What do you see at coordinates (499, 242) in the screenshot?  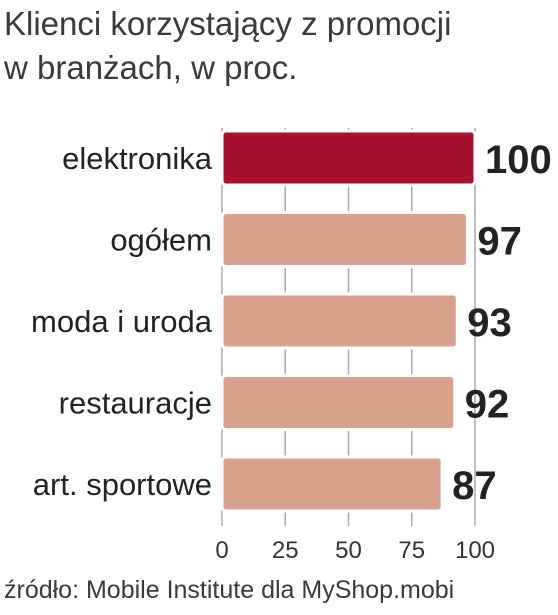 I see `value-label: 97` at bounding box center [499, 242].